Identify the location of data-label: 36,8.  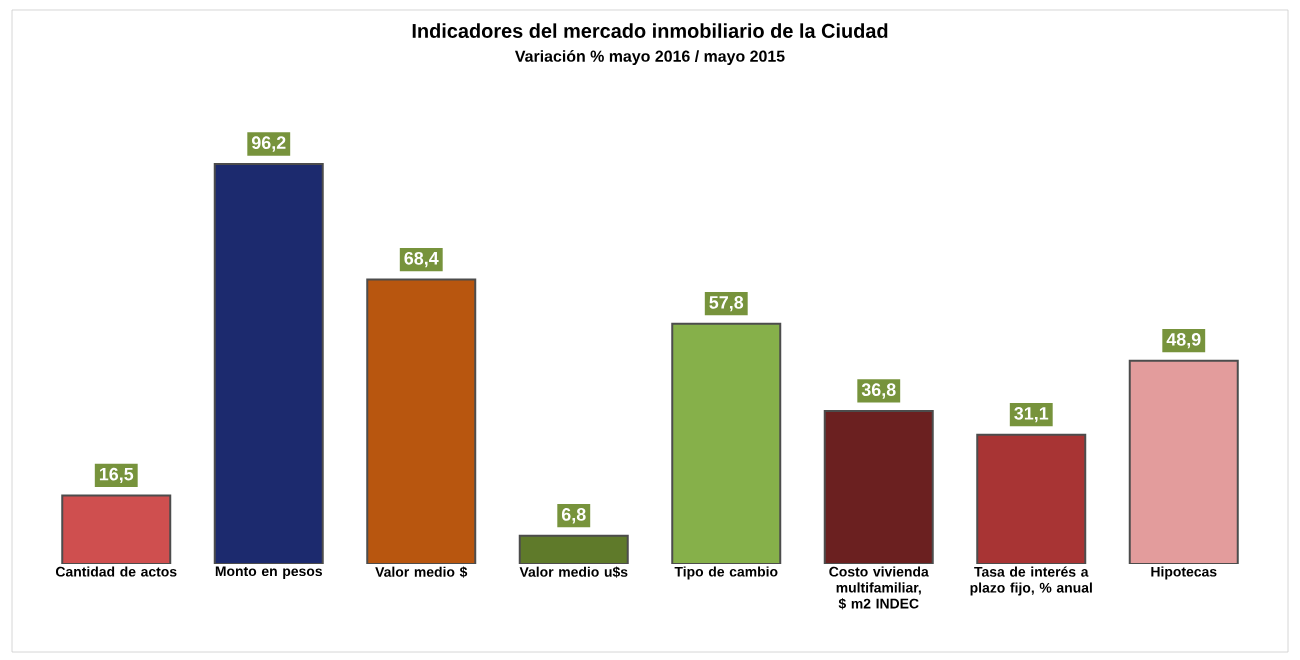
(878, 391).